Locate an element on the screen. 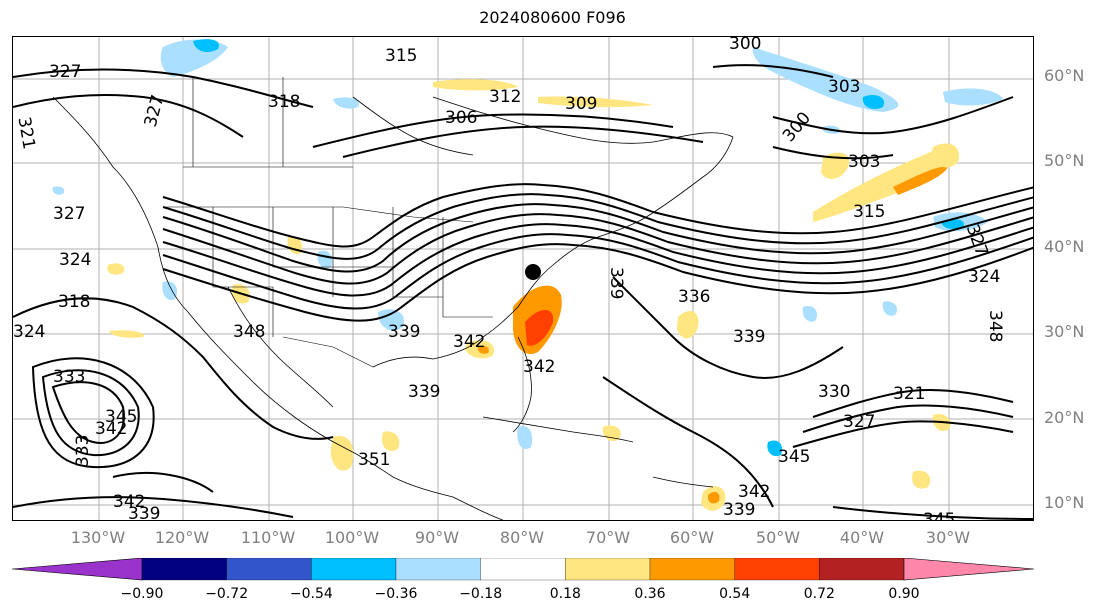  lon-label: 80°W is located at coordinates (522, 537).